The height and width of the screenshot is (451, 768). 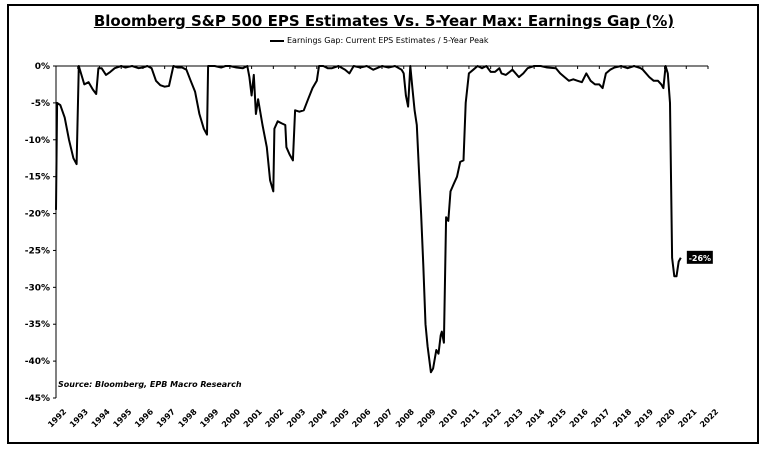 What do you see at coordinates (275, 247) in the screenshot?
I see `x-tick: 2002` at bounding box center [275, 247].